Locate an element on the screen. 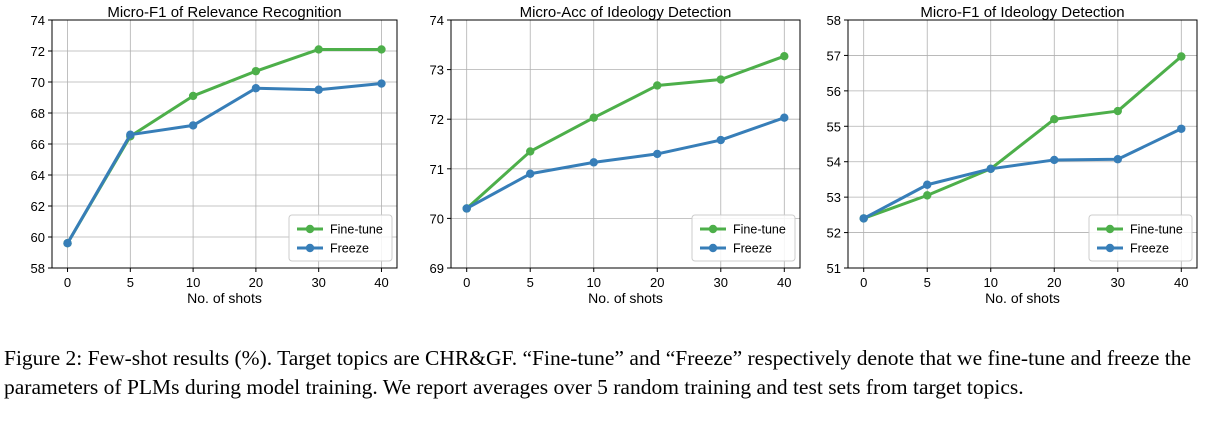 This screenshot has width=1217, height=444. y-tick-label: 51 is located at coordinates (834, 268).